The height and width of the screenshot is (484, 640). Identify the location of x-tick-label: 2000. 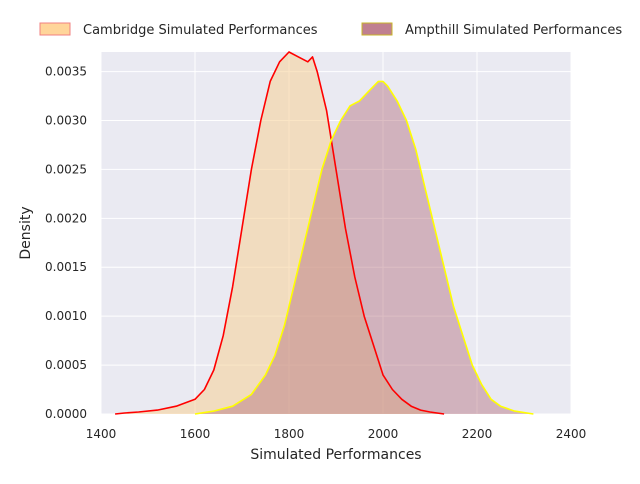
(383, 434).